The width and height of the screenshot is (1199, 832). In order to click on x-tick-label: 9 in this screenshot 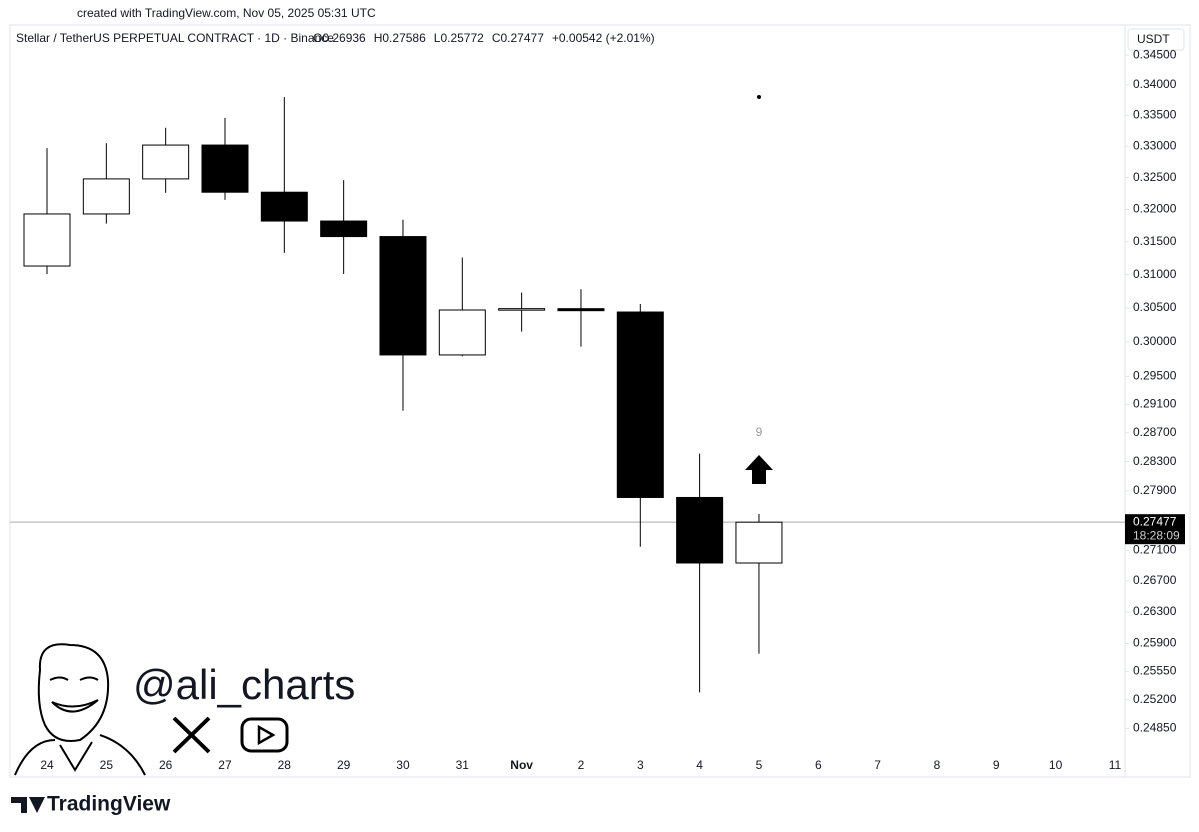, I will do `click(996, 765)`.